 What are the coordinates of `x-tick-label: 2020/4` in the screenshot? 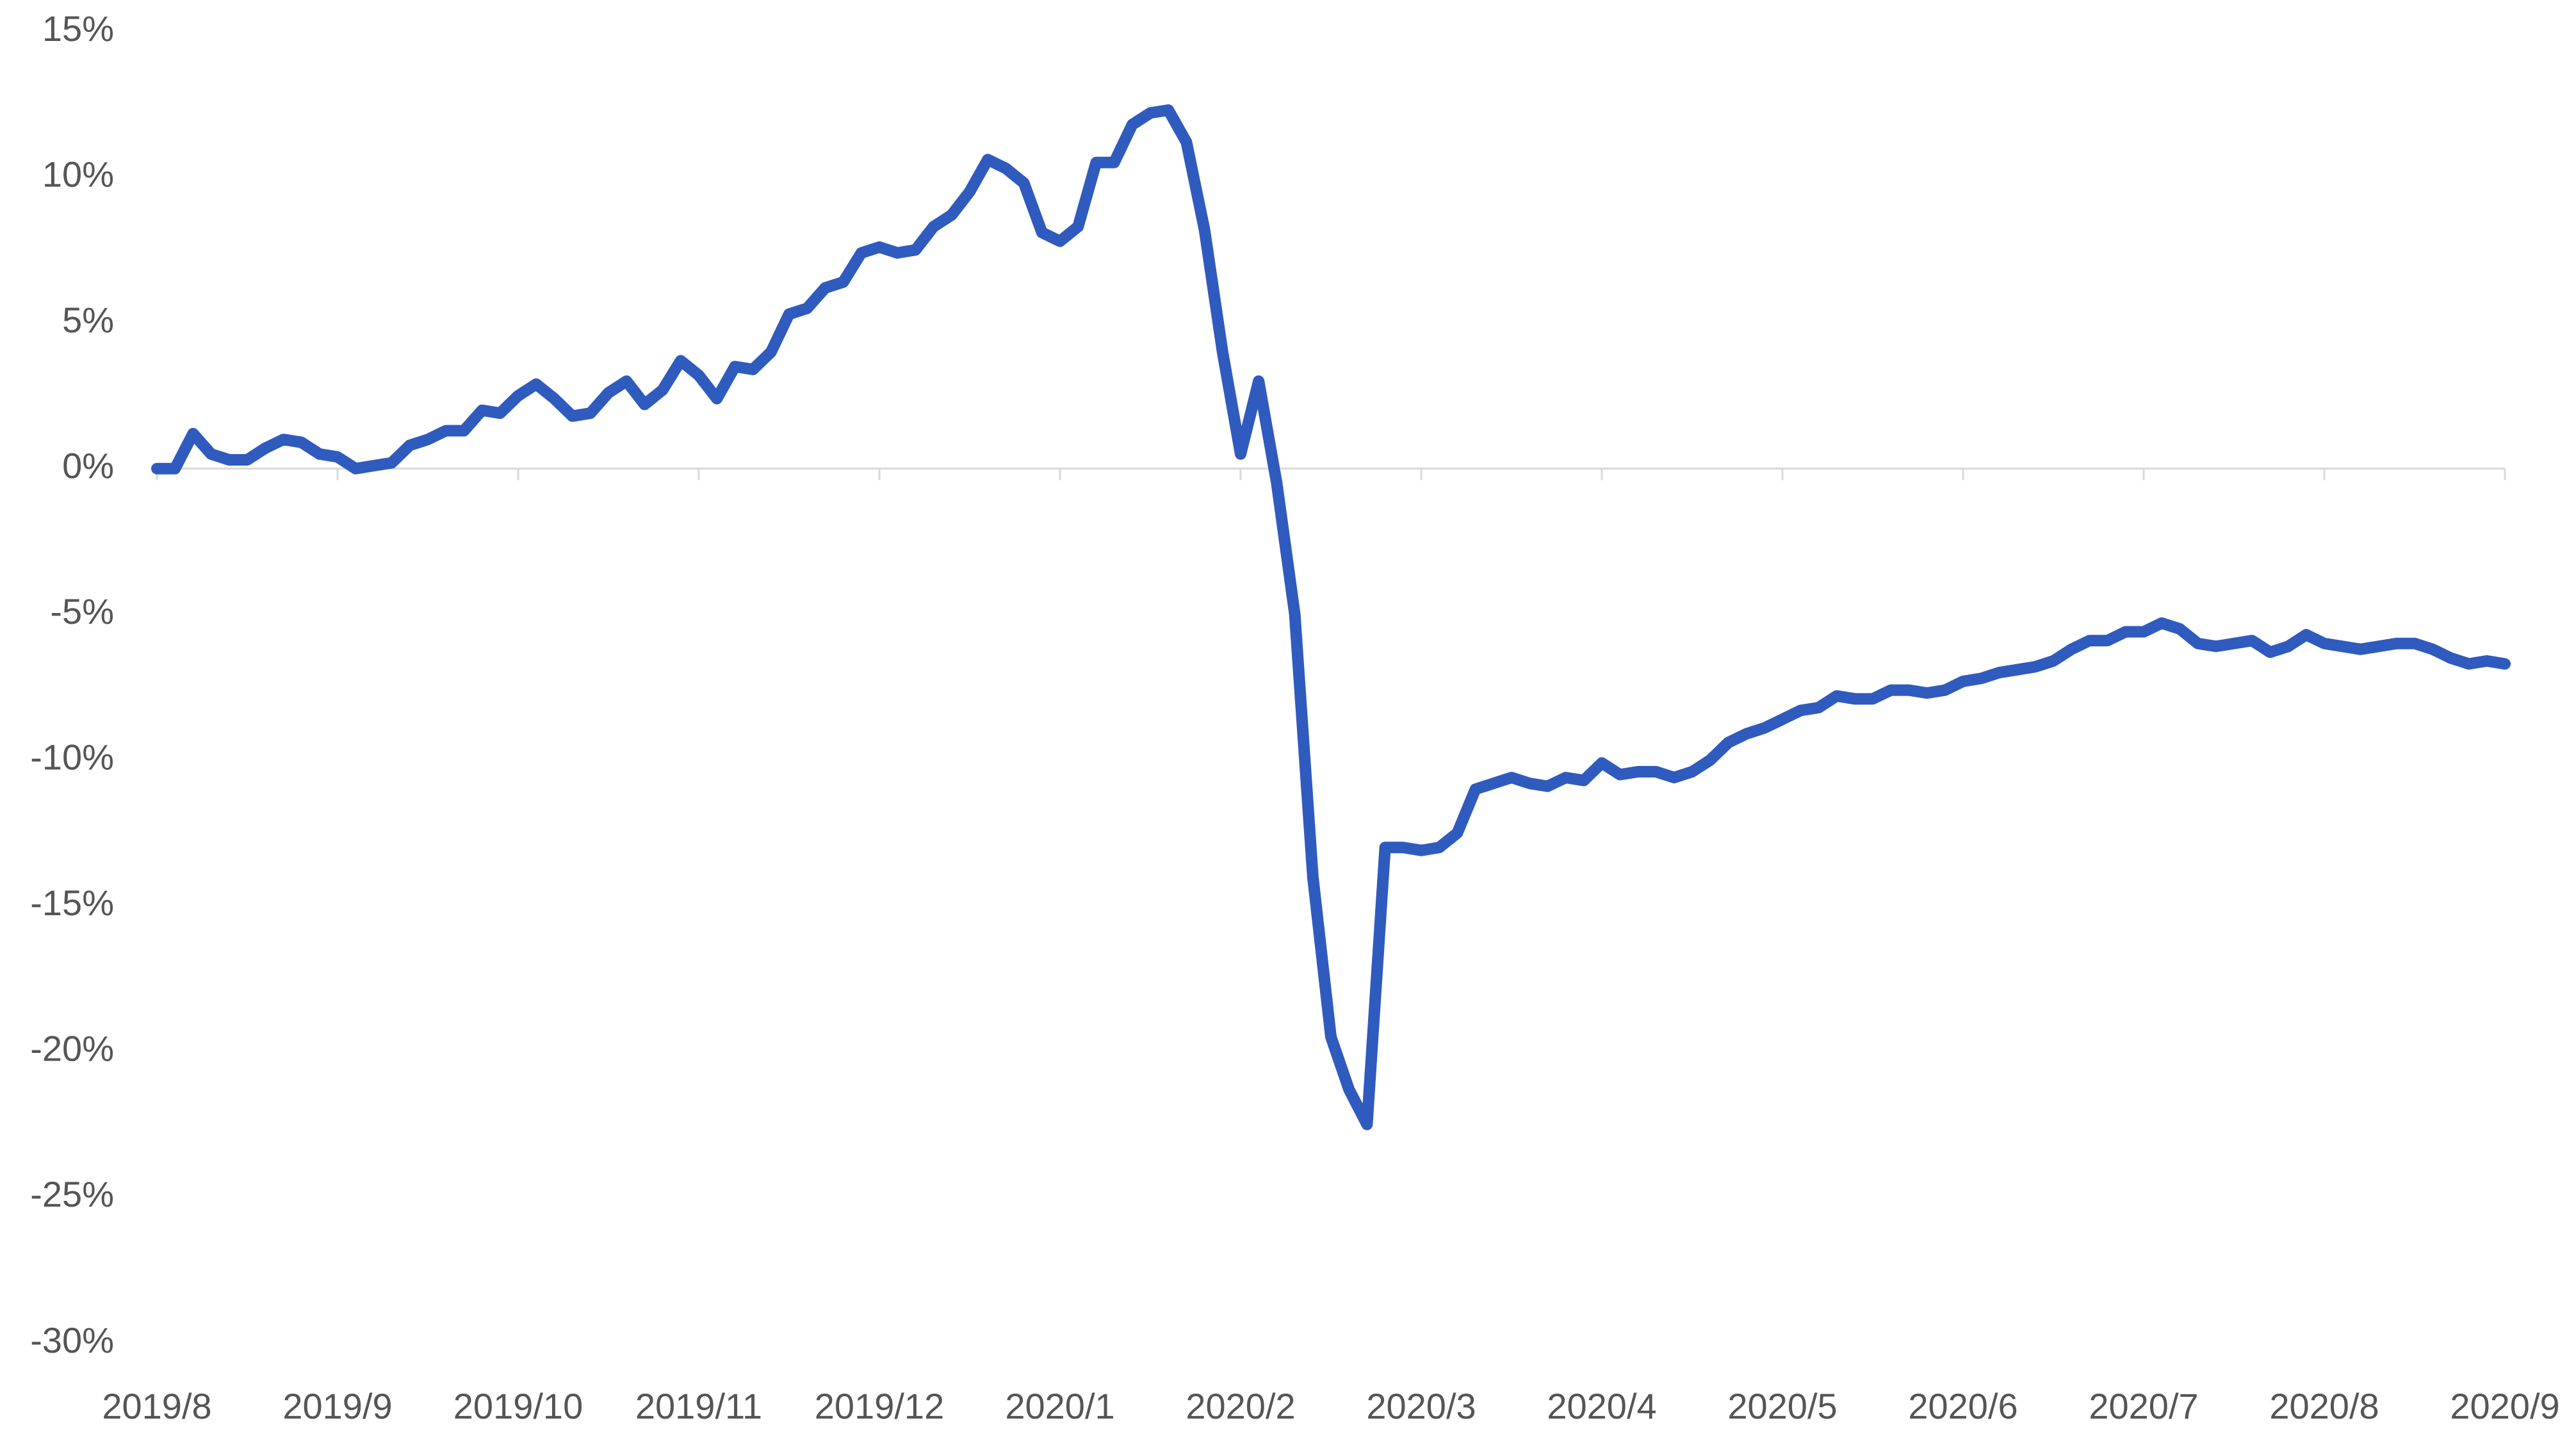 It's located at (1601, 1406).